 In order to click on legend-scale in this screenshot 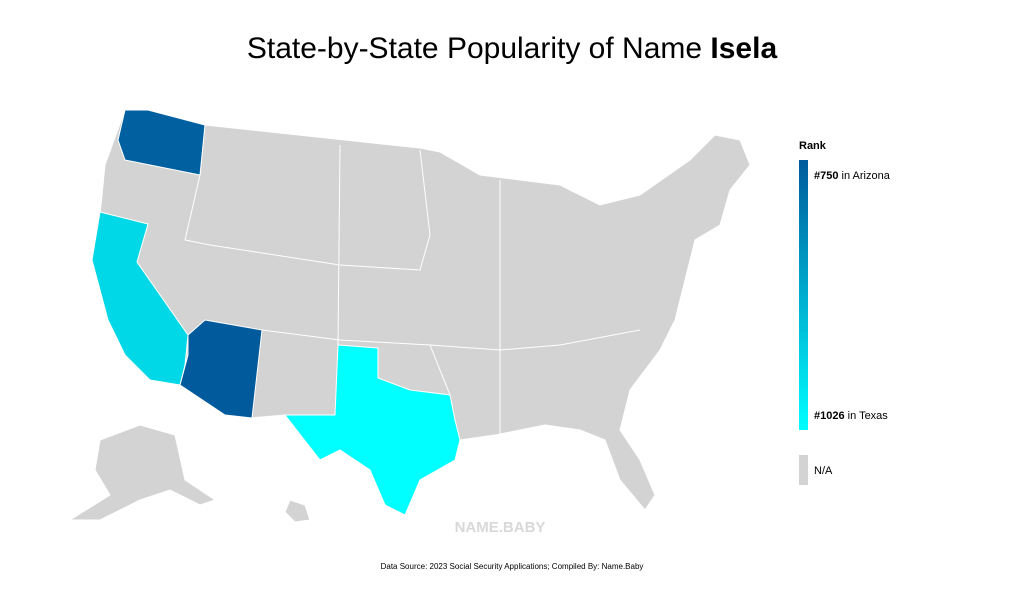, I will do `click(803, 295)`.